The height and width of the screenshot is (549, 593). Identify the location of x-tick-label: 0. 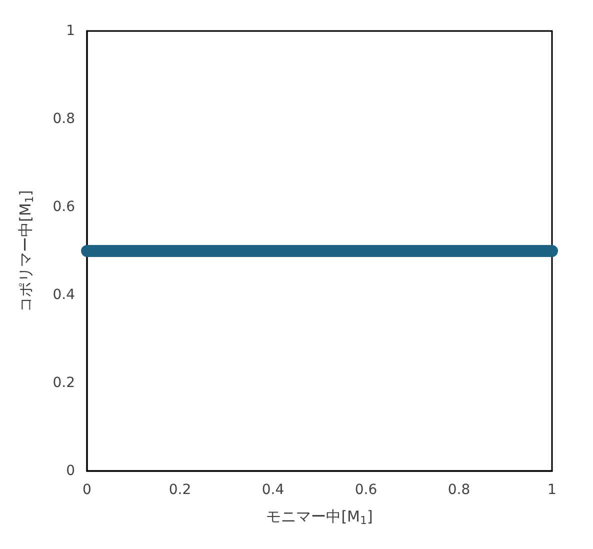
(87, 490).